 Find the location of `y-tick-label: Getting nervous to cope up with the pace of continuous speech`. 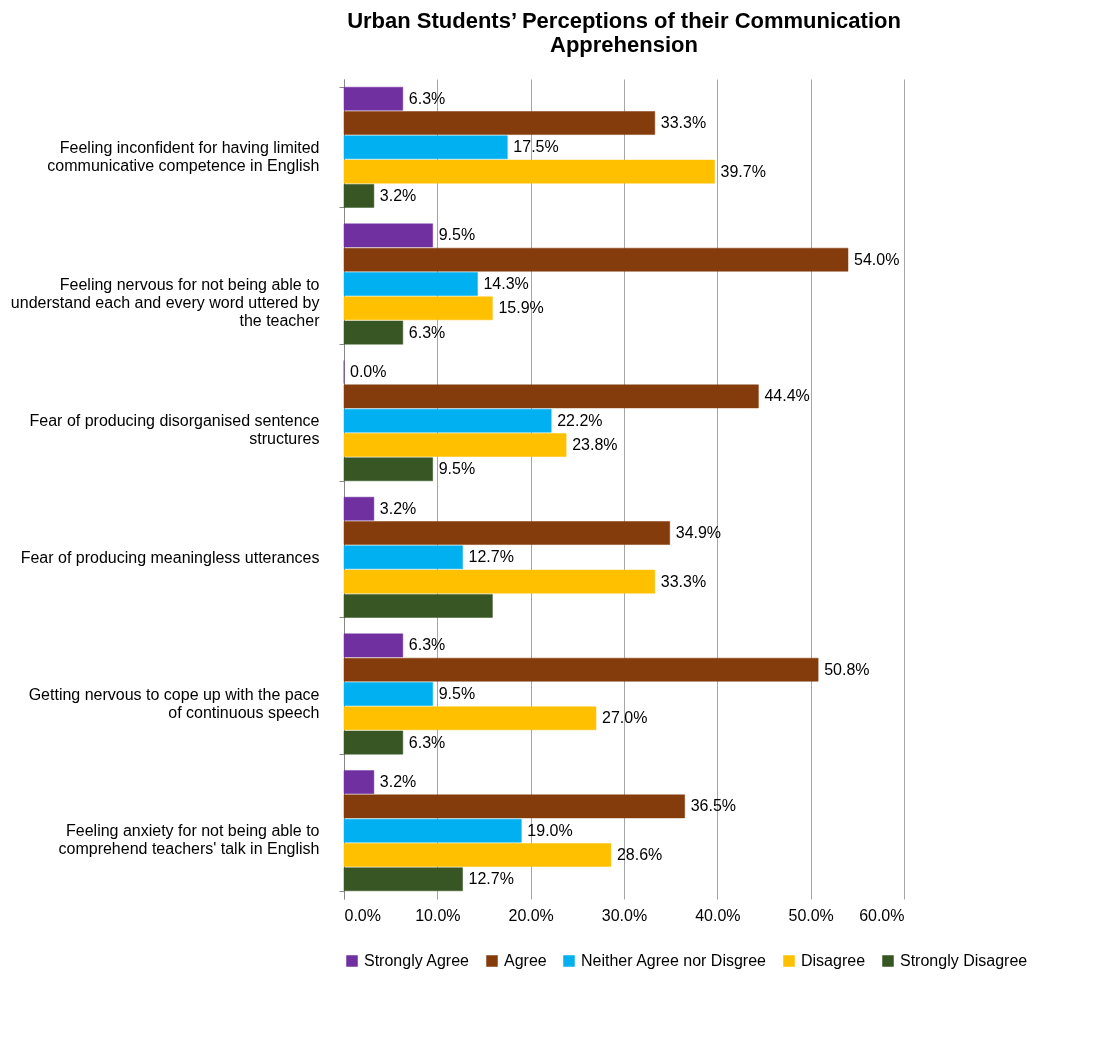

y-tick-label: Getting nervous to cope up with the pace of continuous speech is located at coordinates (174, 703).